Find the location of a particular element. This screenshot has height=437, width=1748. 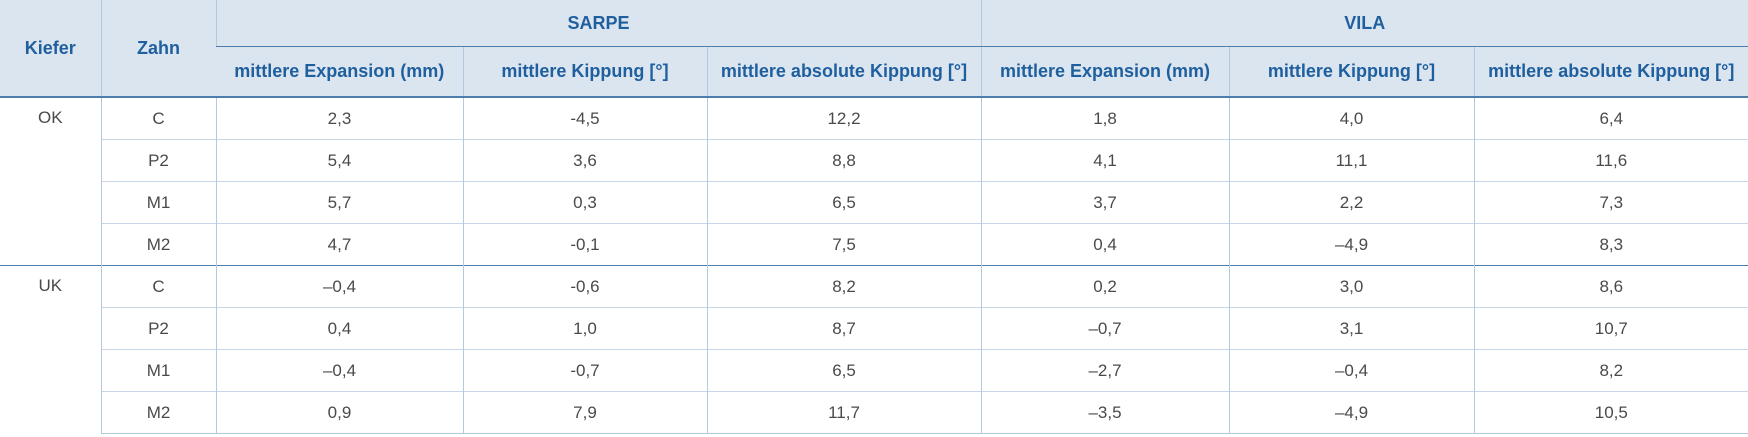

value-cell: 0,3 is located at coordinates (584, 202).